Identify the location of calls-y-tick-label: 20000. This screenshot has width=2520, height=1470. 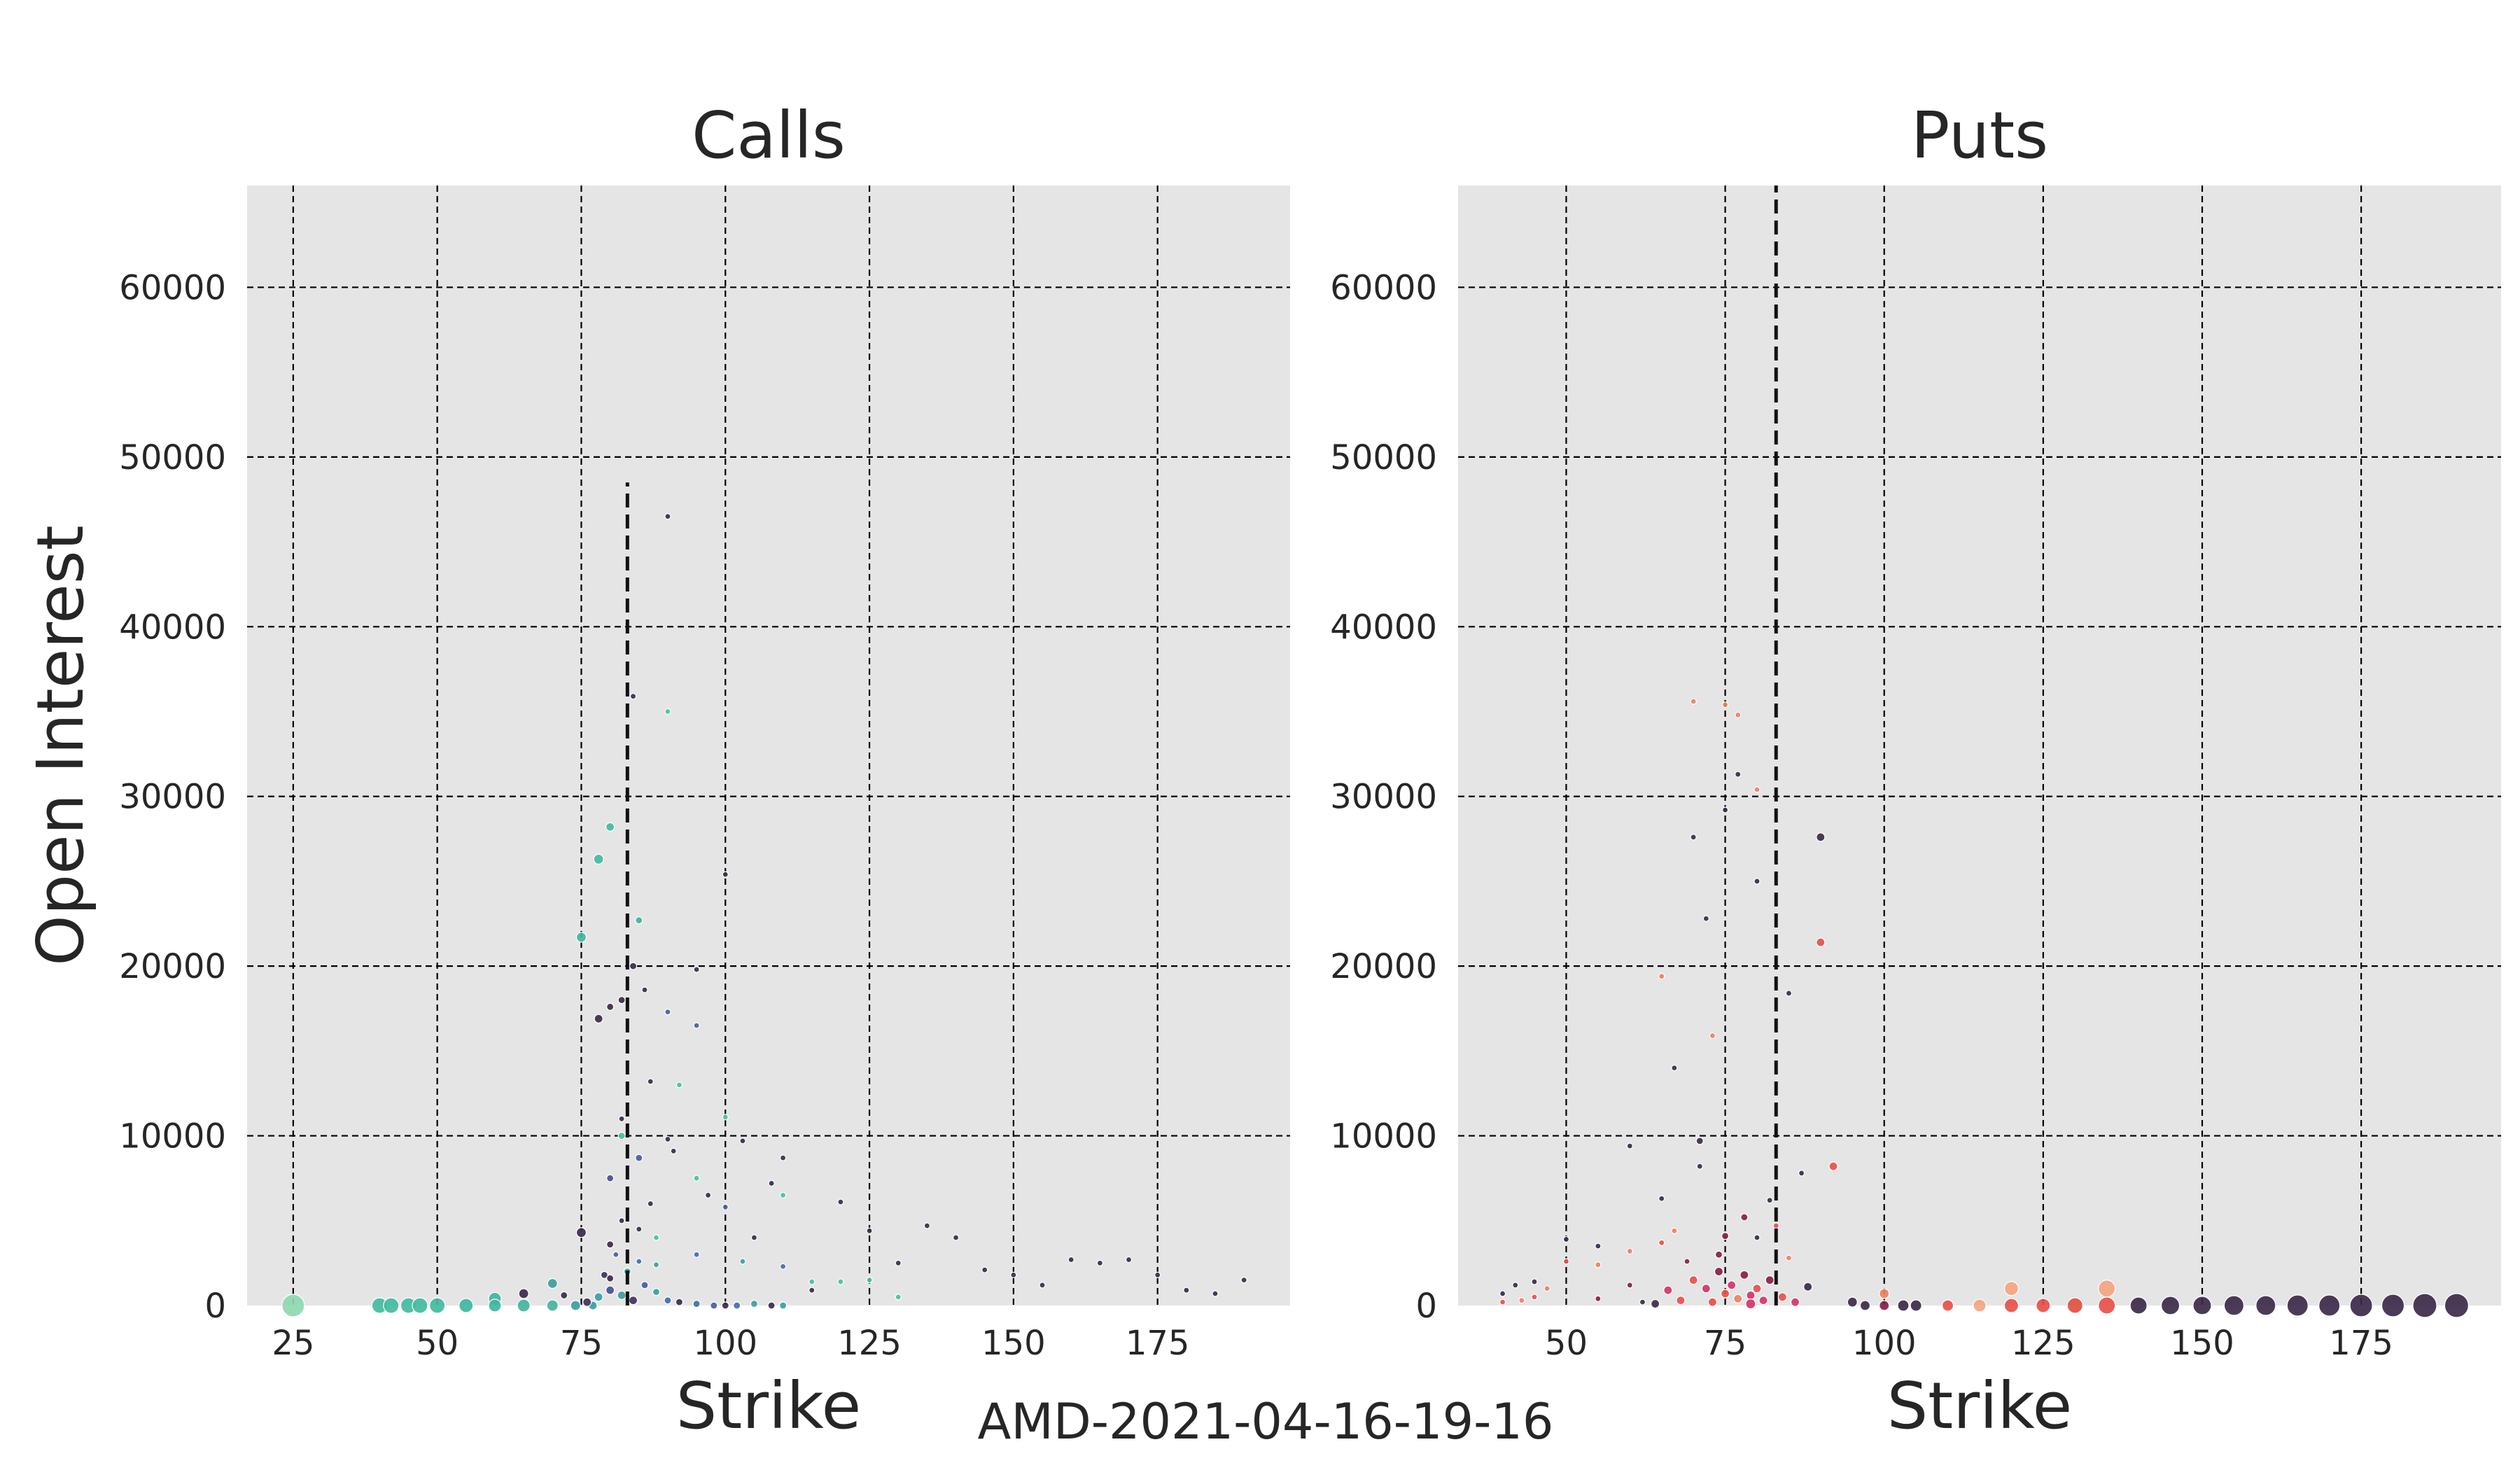
(172, 966).